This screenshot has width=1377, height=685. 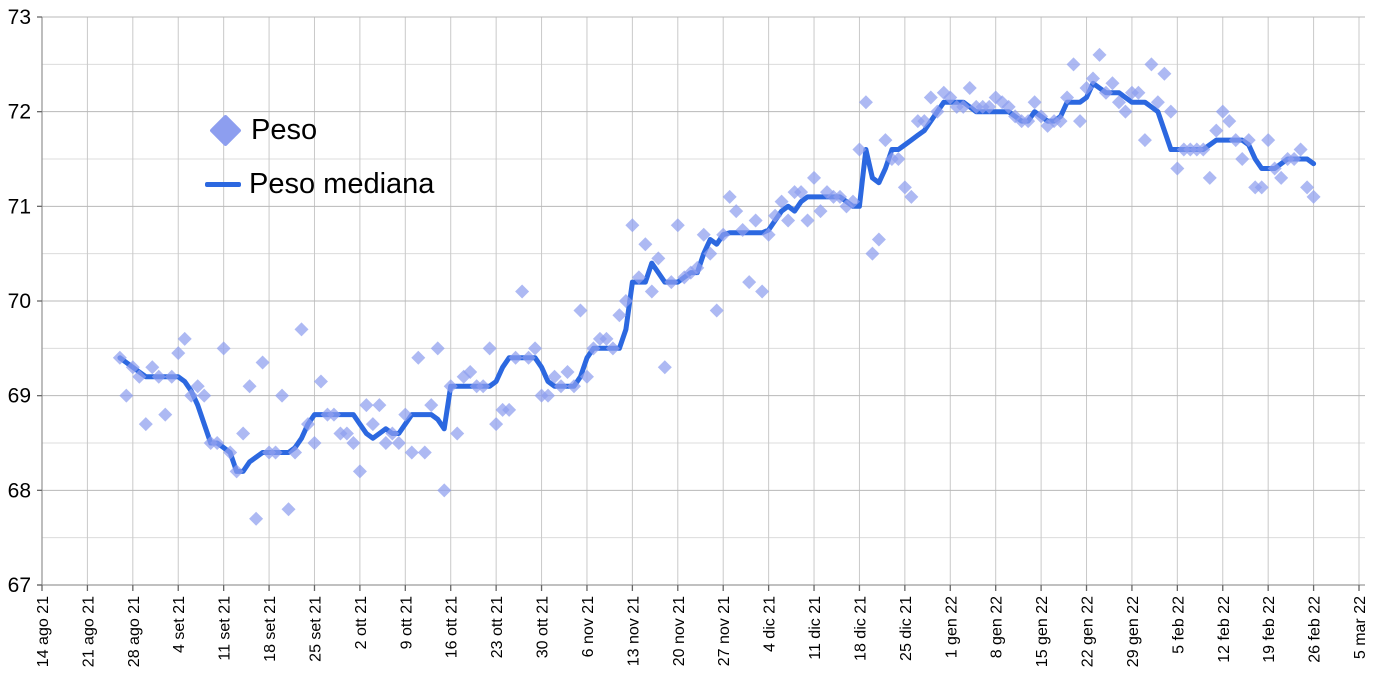 I want to click on x-tick-label: 21 ago 21, so click(x=88, y=631).